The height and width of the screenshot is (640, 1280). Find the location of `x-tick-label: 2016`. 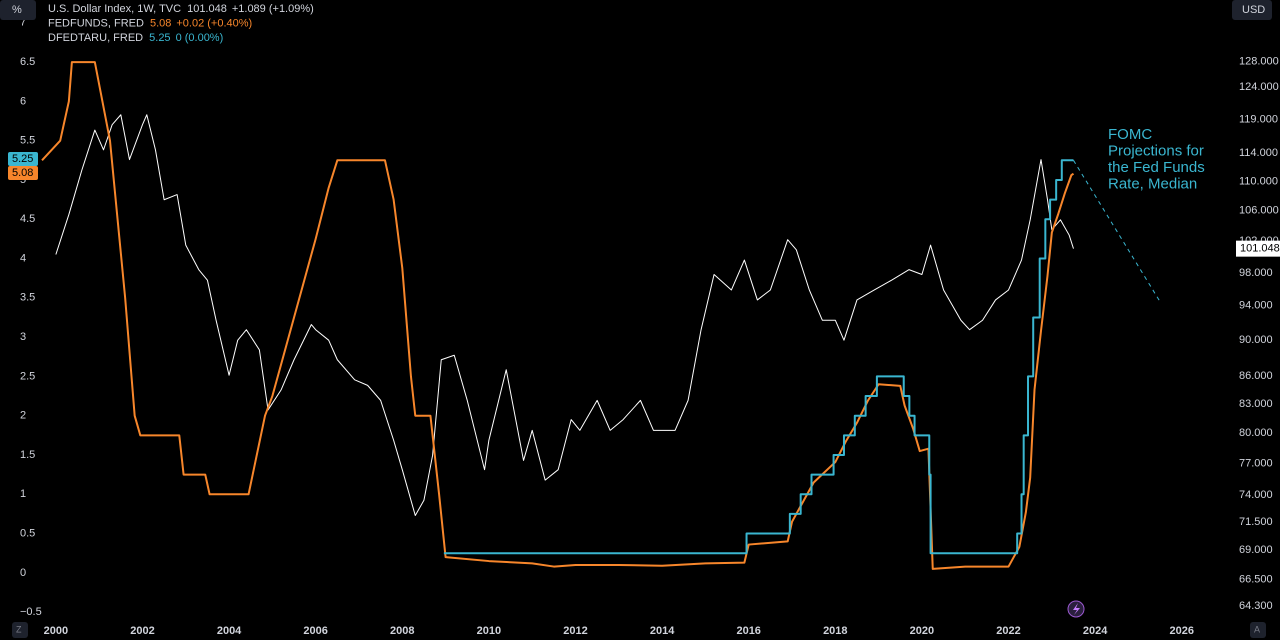

x-tick-label: 2016 is located at coordinates (748, 631).